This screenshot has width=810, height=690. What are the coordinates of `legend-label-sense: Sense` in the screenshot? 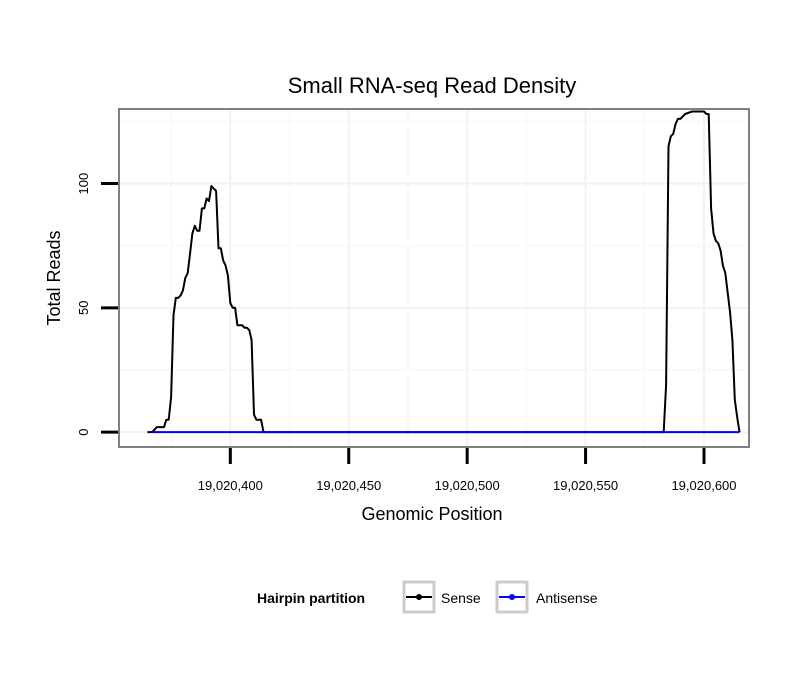 It's located at (461, 598).